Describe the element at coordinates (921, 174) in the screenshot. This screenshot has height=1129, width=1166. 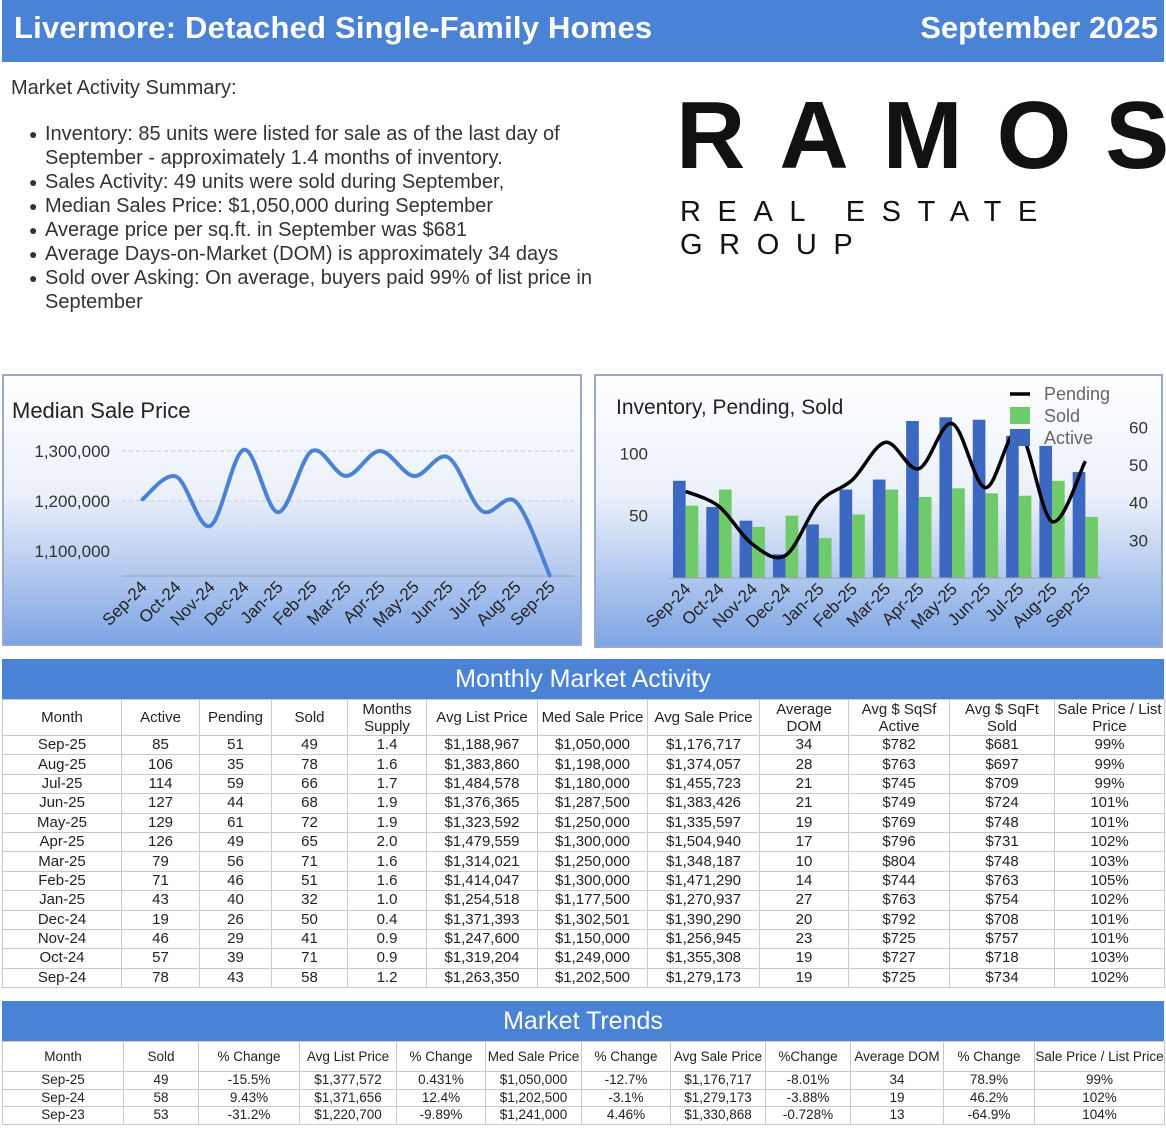
I see `ramos-logo: RAMOS REAL ESTATE GROUP` at that location.